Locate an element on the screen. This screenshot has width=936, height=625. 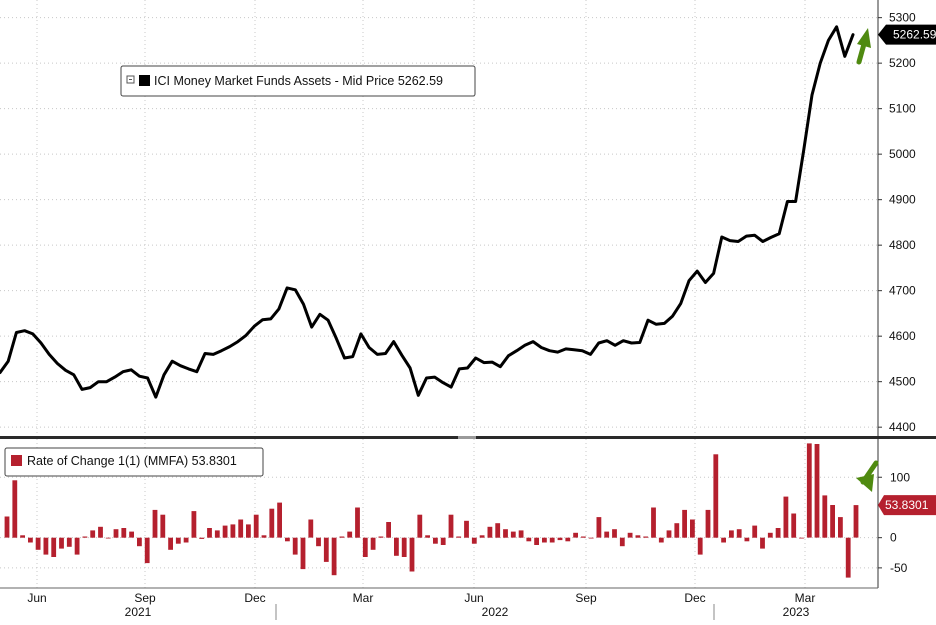
legend-expand-icon is located at coordinates (130, 79).